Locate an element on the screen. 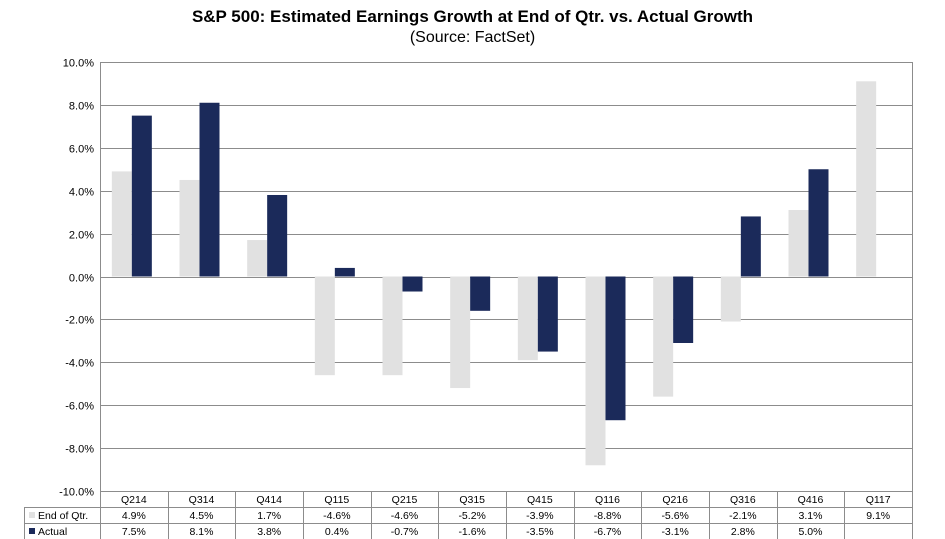 This screenshot has height=539, width=945. x-tick-label: Q416 is located at coordinates (811, 500).